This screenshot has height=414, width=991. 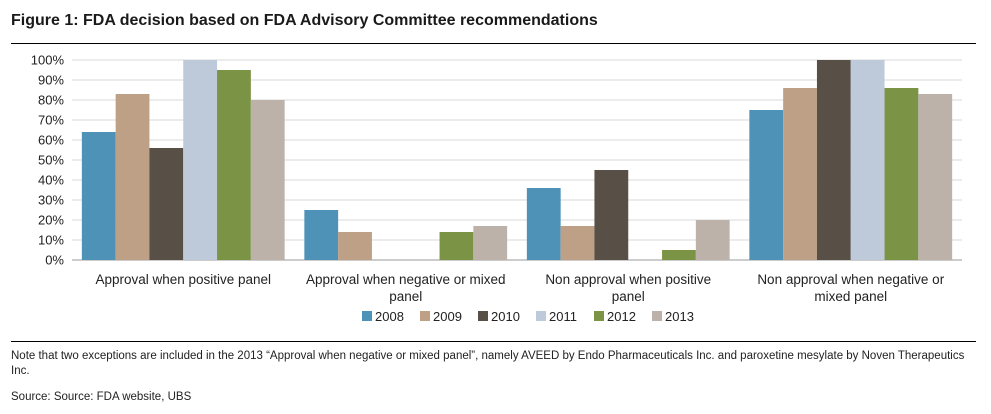 I want to click on legend-swatch-2012, so click(x=599, y=316).